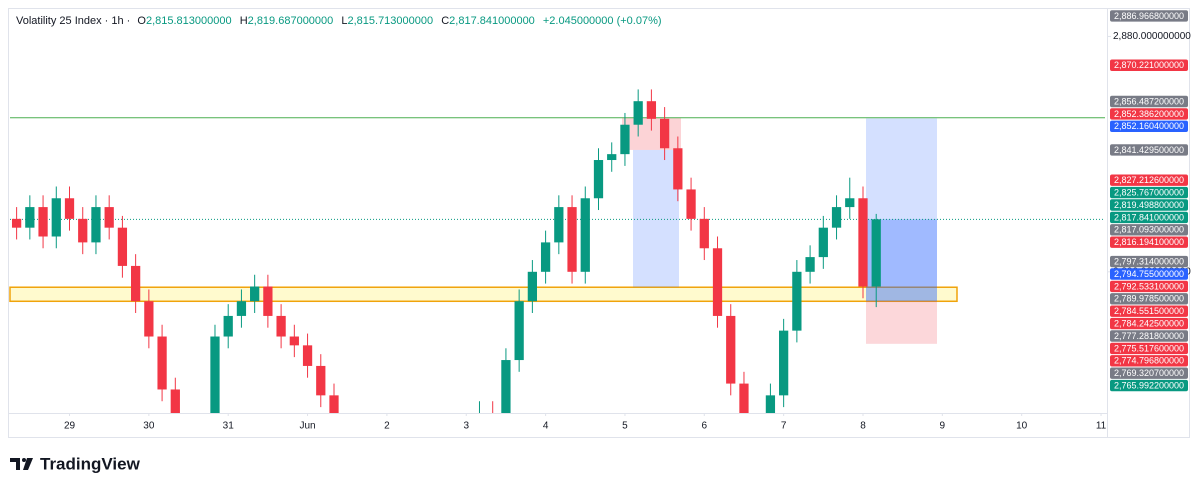  I want to click on price-tag-label: 2,825.767000000, so click(1149, 192).